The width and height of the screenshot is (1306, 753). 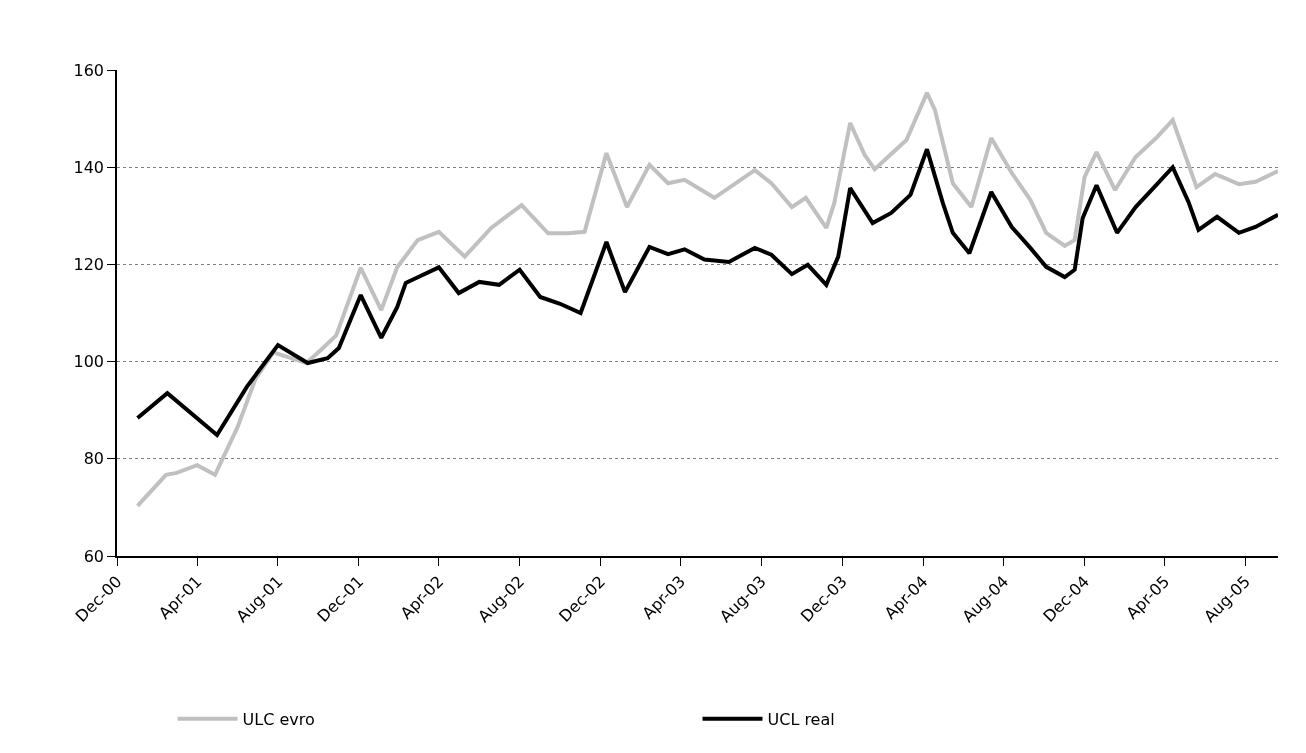 What do you see at coordinates (89, 70) in the screenshot?
I see `y-tick-label: 160` at bounding box center [89, 70].